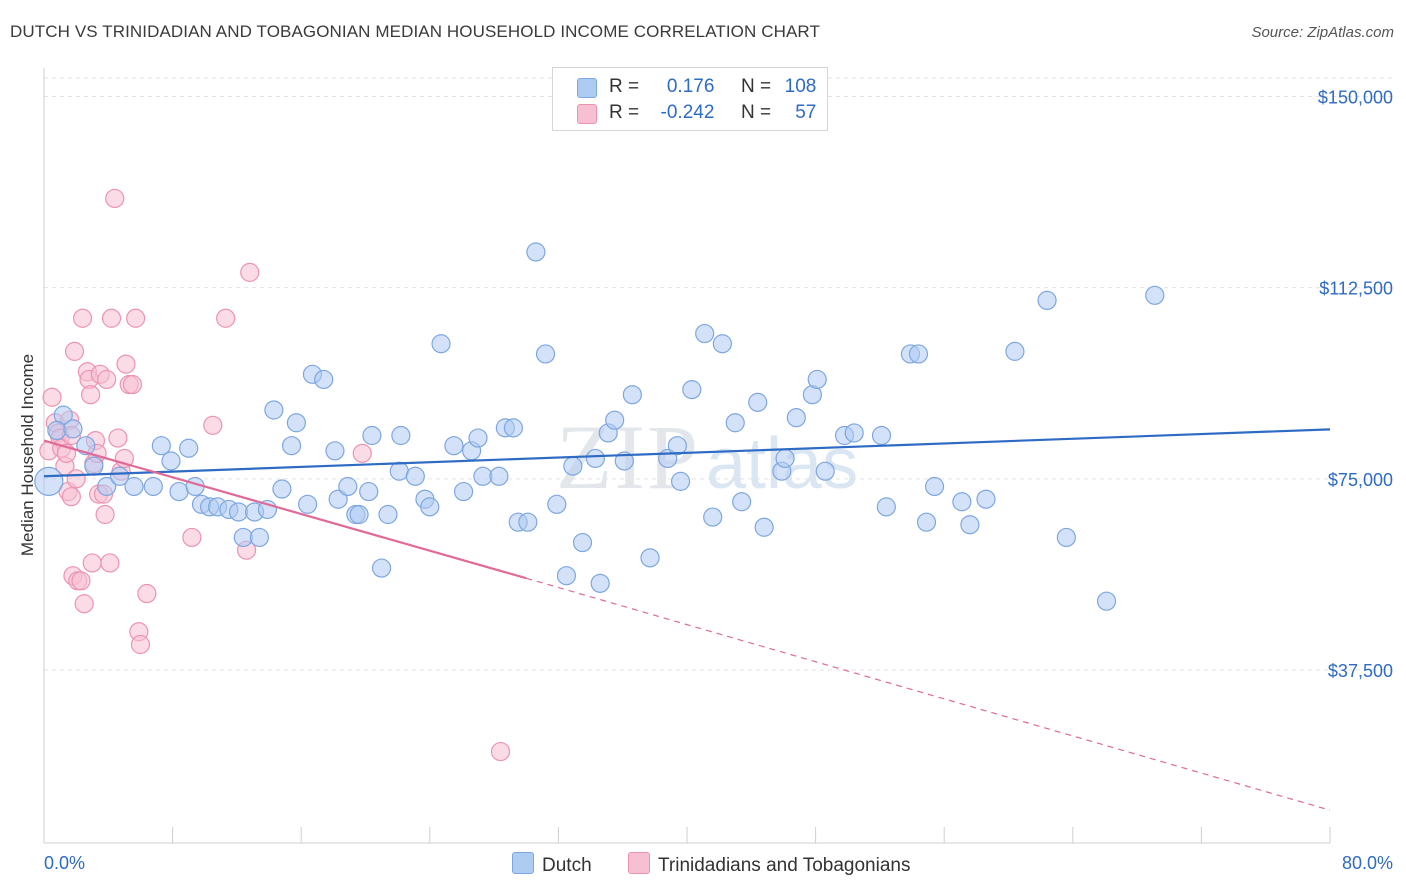 The width and height of the screenshot is (1406, 892). Describe the element at coordinates (1355, 385) in the screenshot. I see `y-tick-labels: $37,500 $75,000 $112,500 $150,000` at that location.